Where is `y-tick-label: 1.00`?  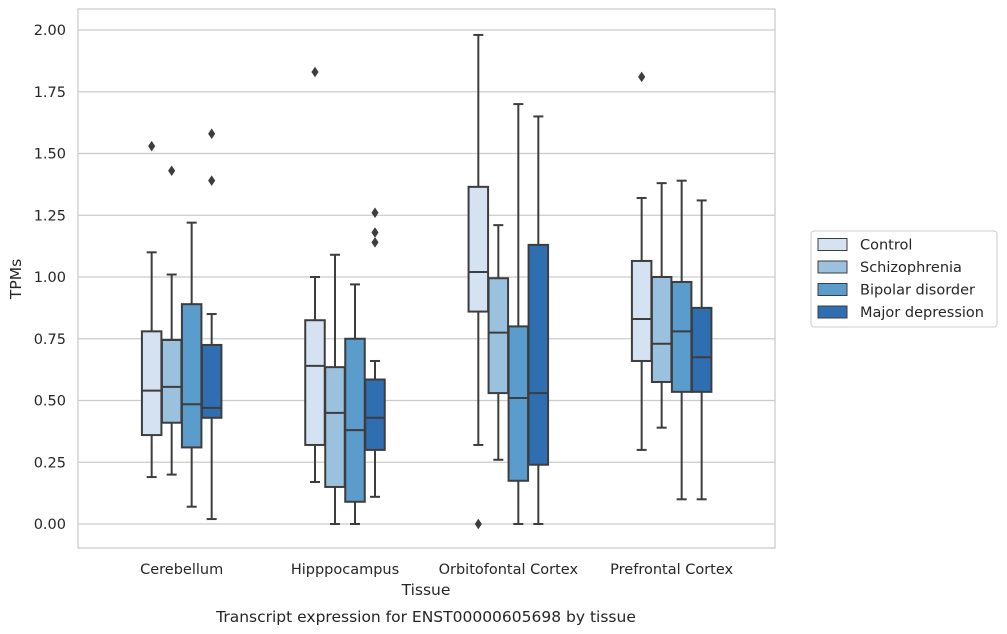 y-tick-label: 1.00 is located at coordinates (50, 278).